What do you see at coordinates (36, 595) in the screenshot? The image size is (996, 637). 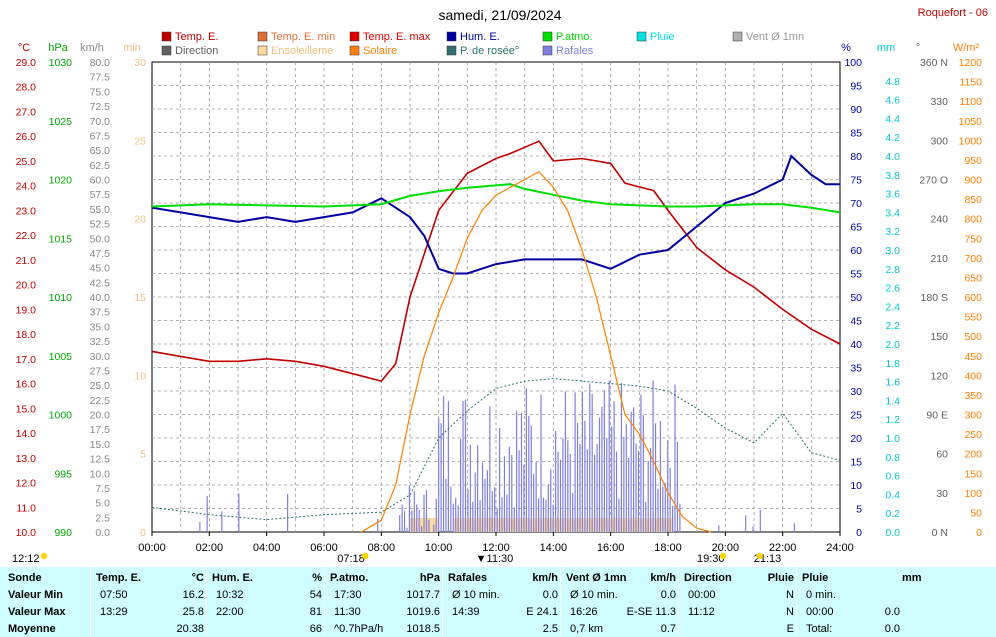 I see `table-cell: Valeur Min` at bounding box center [36, 595].